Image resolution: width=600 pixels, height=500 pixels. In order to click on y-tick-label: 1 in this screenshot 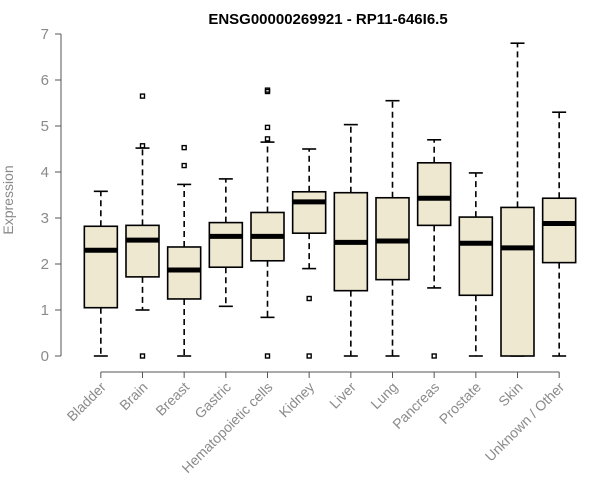, I will do `click(45, 310)`.